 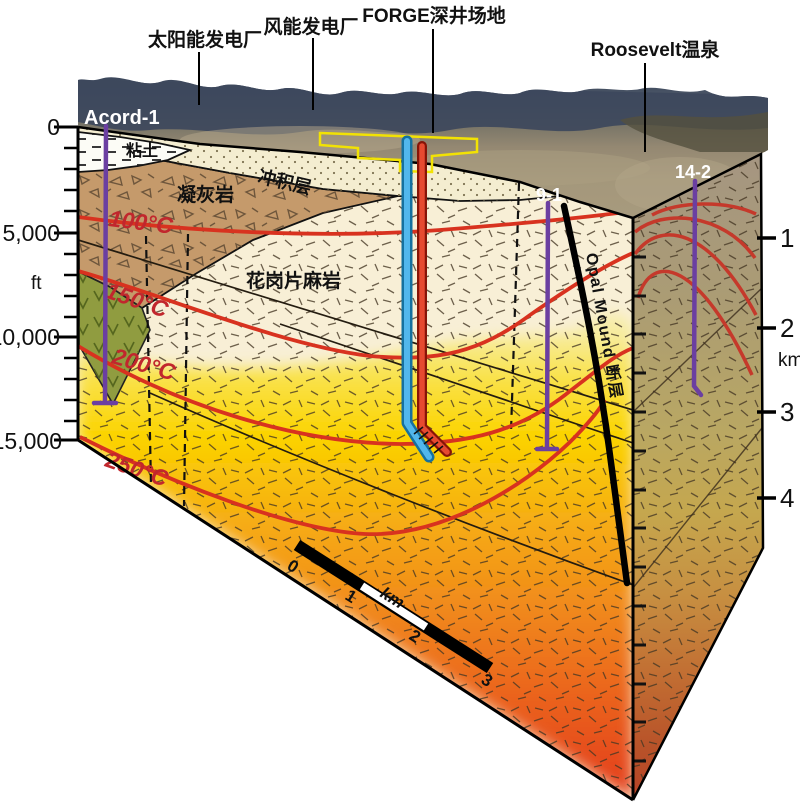 I want to click on right-axis-tick-2: 2, so click(x=787, y=328).